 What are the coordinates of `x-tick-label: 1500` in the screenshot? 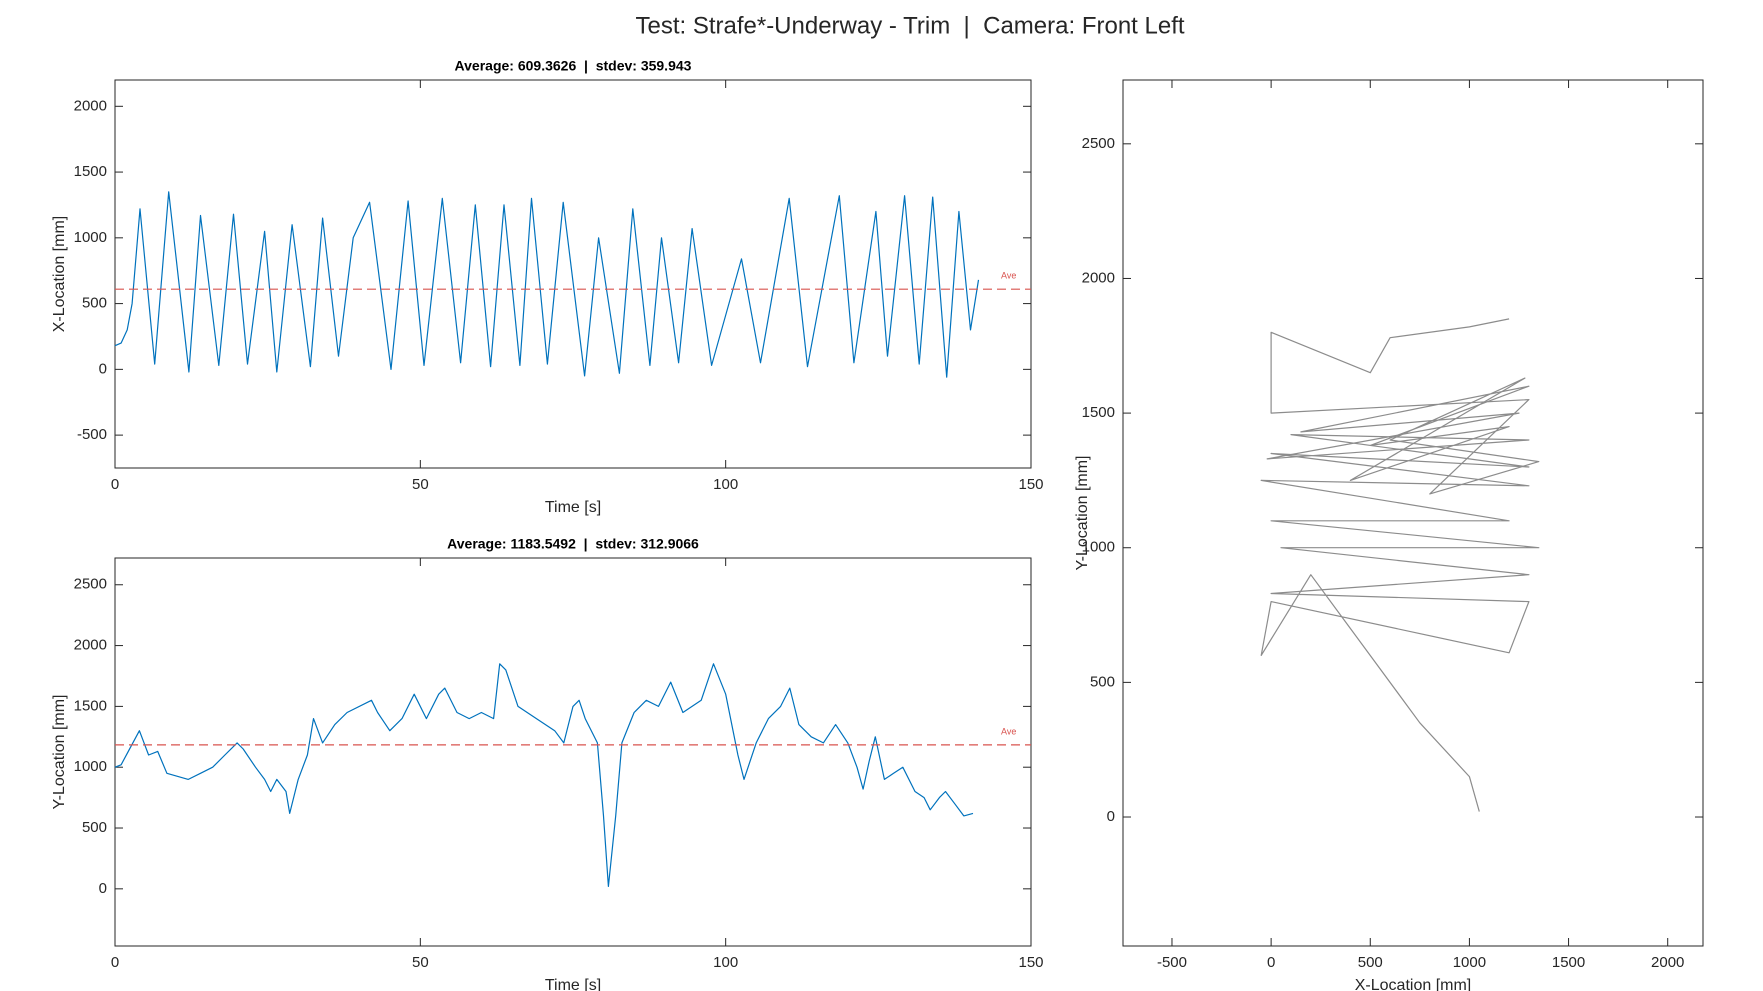 It's located at (1568, 962).